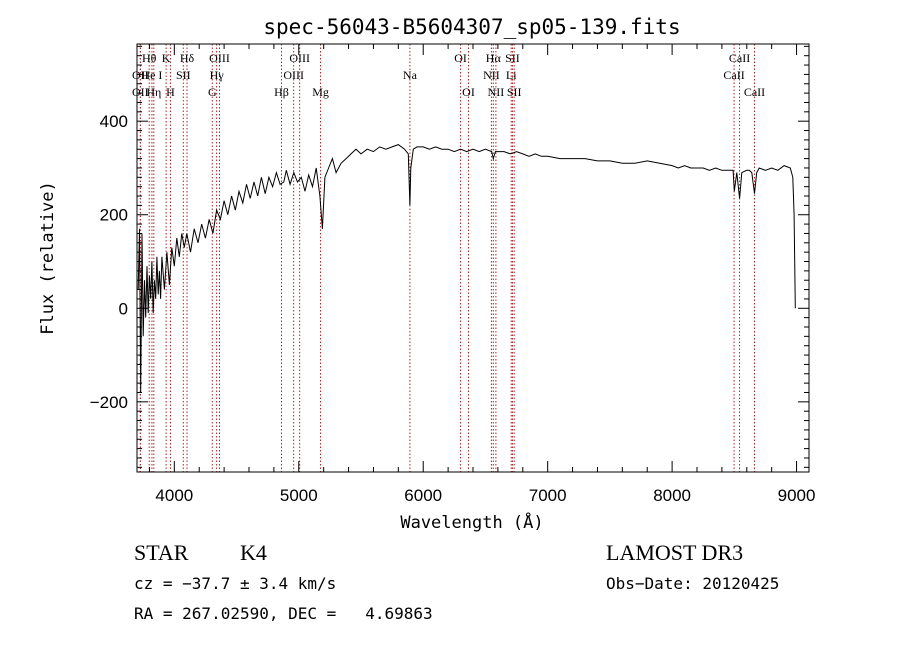  Describe the element at coordinates (548, 495) in the screenshot. I see `x-tick-label: 7000` at that location.